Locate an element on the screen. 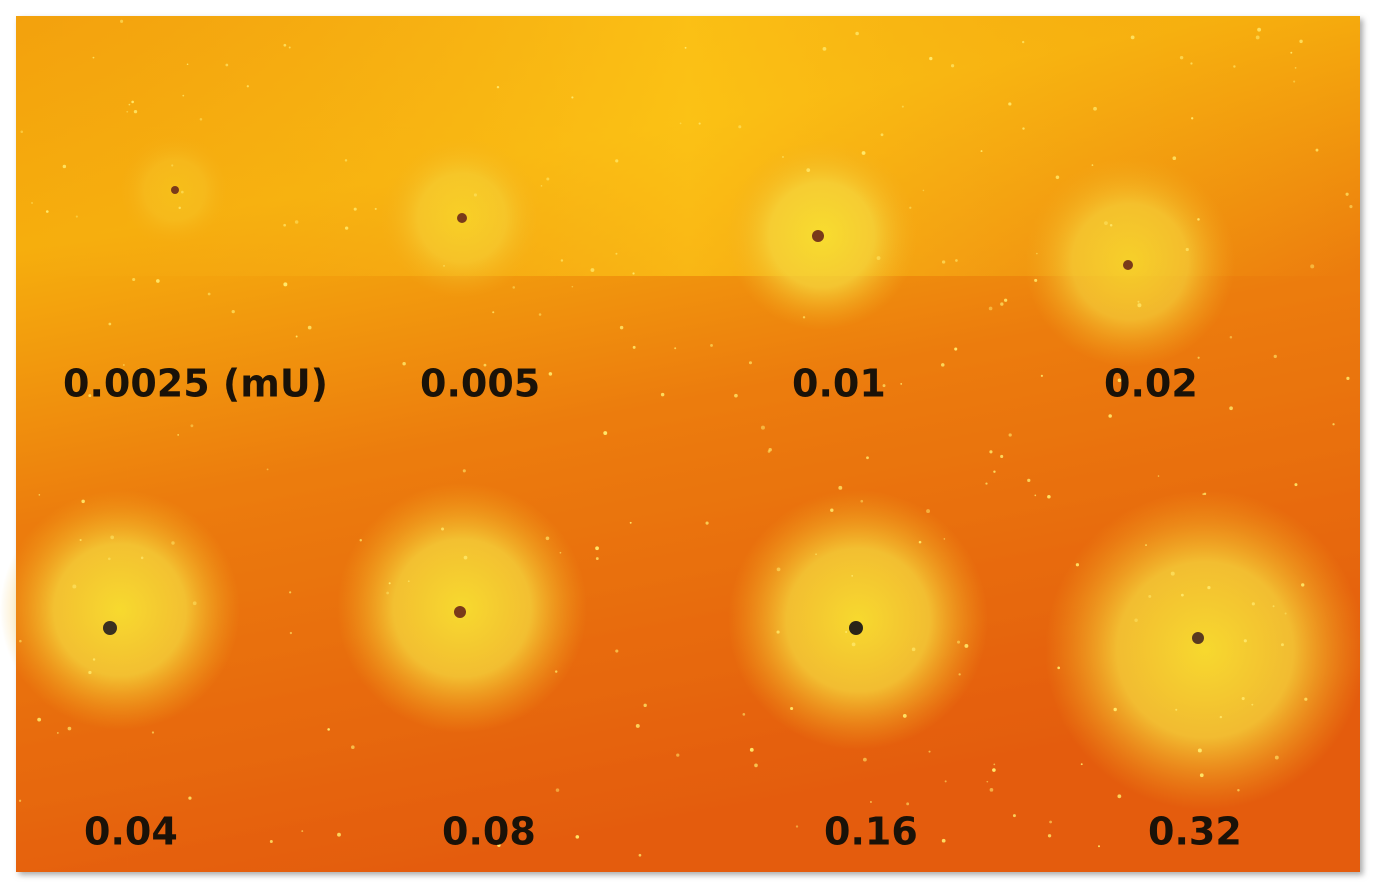 The width and height of the screenshot is (1378, 890). label: 0.08 is located at coordinates (489, 832).